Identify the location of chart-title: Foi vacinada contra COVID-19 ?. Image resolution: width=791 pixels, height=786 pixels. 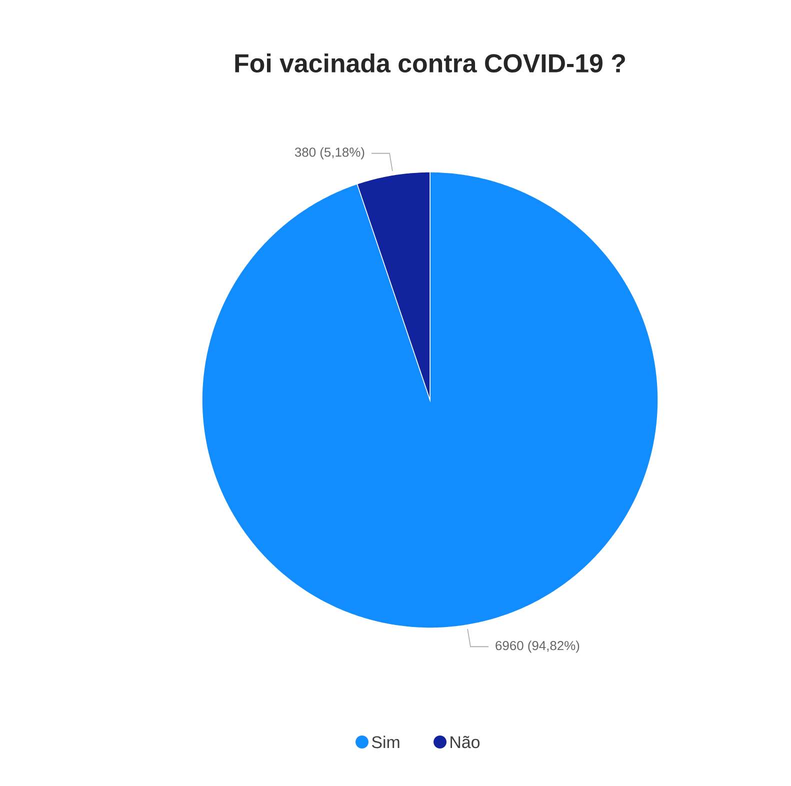
(430, 62).